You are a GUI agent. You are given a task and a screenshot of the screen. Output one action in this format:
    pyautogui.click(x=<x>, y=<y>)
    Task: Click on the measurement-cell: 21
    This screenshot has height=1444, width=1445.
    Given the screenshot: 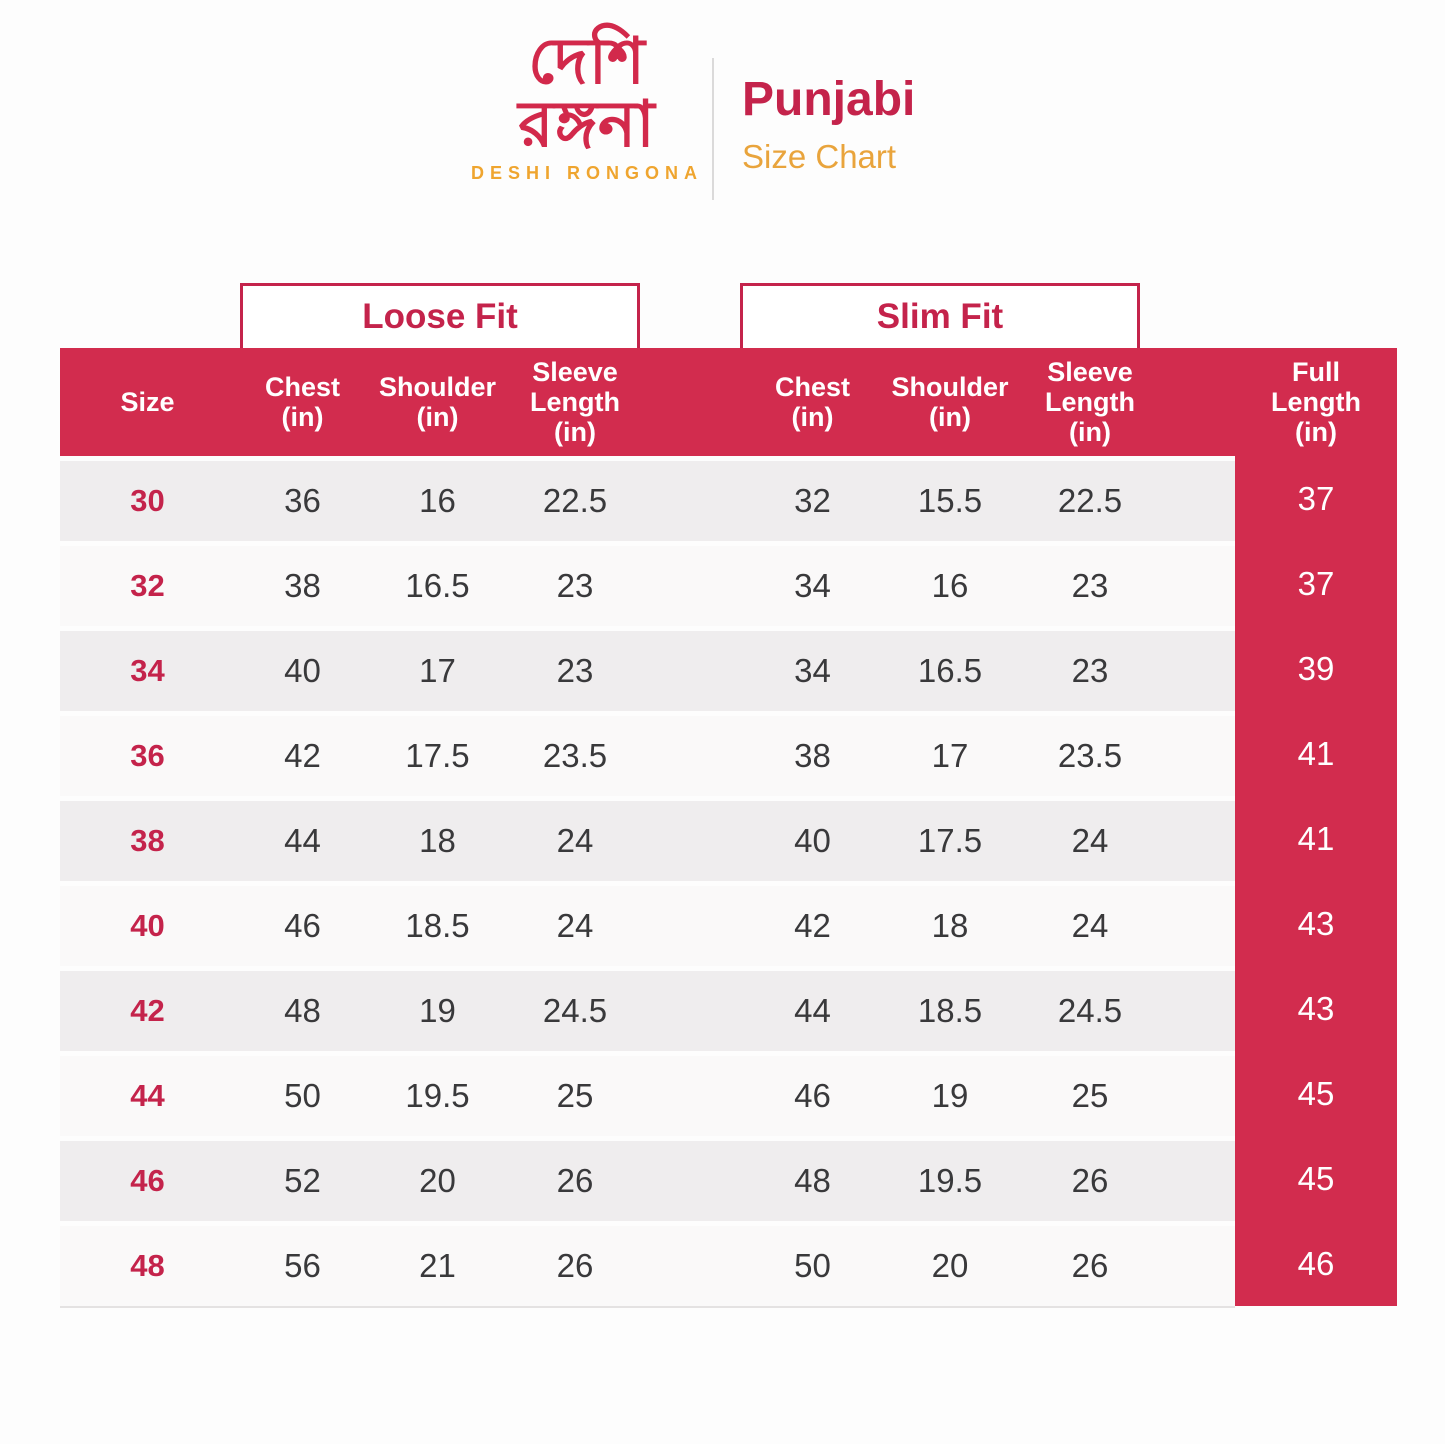 What is the action you would take?
    pyautogui.click(x=437, y=1265)
    